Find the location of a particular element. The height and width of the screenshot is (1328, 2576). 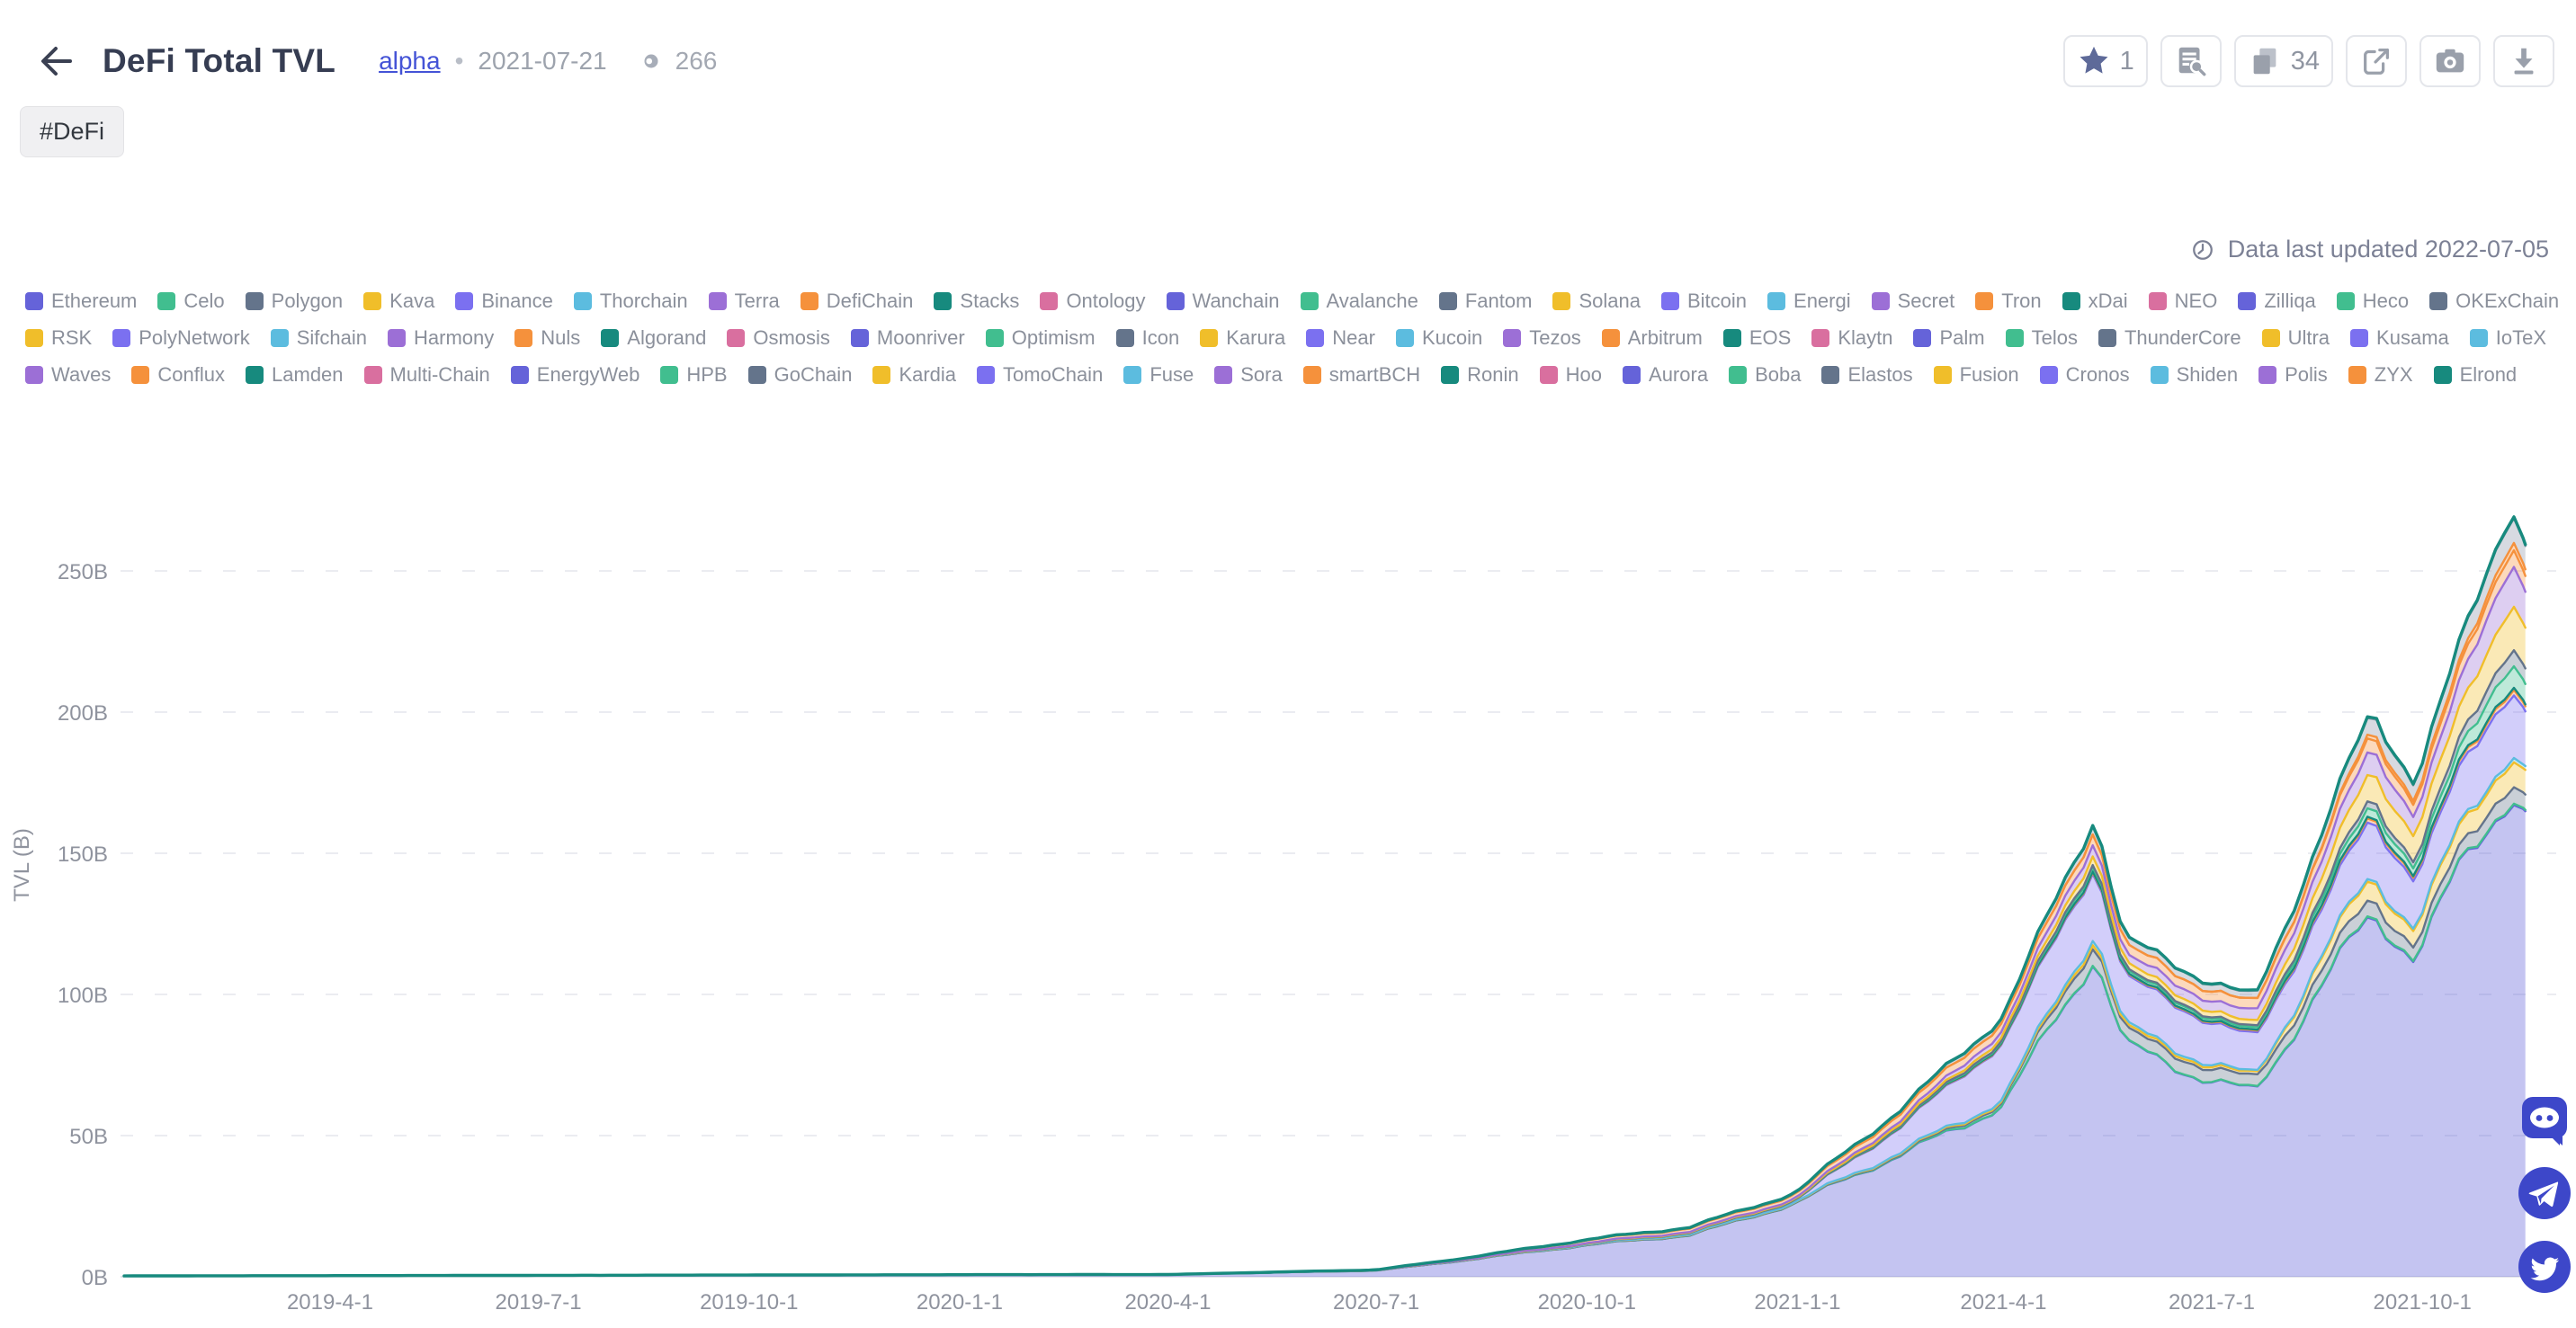

legend-item-tron: Tron is located at coordinates (2008, 301).